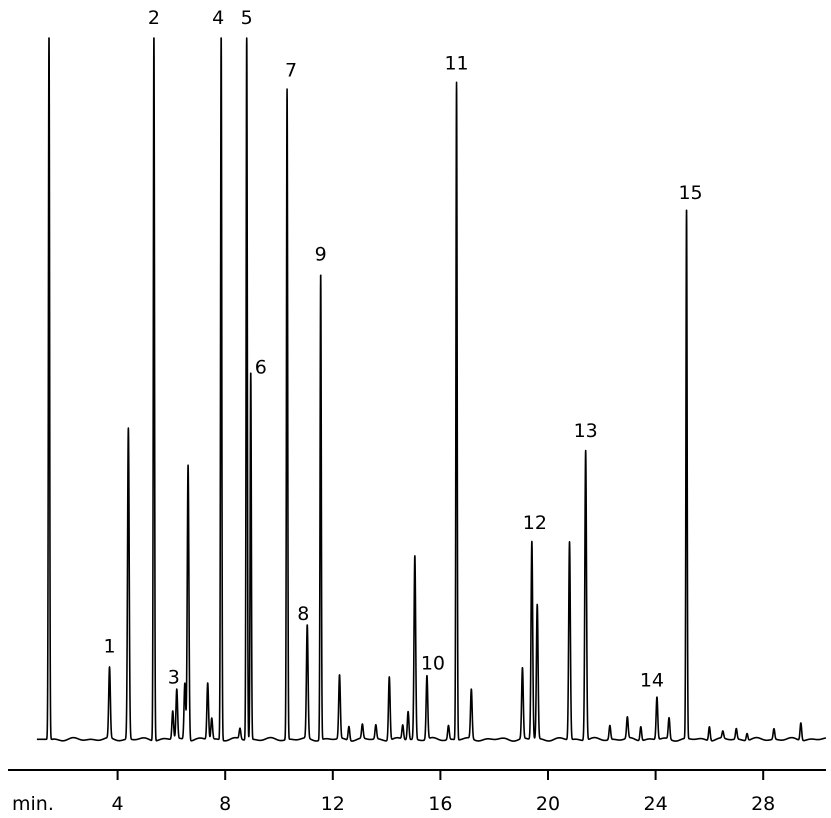 Image resolution: width=831 pixels, height=818 pixels. What do you see at coordinates (333, 804) in the screenshot?
I see `x-tick-label: 12` at bounding box center [333, 804].